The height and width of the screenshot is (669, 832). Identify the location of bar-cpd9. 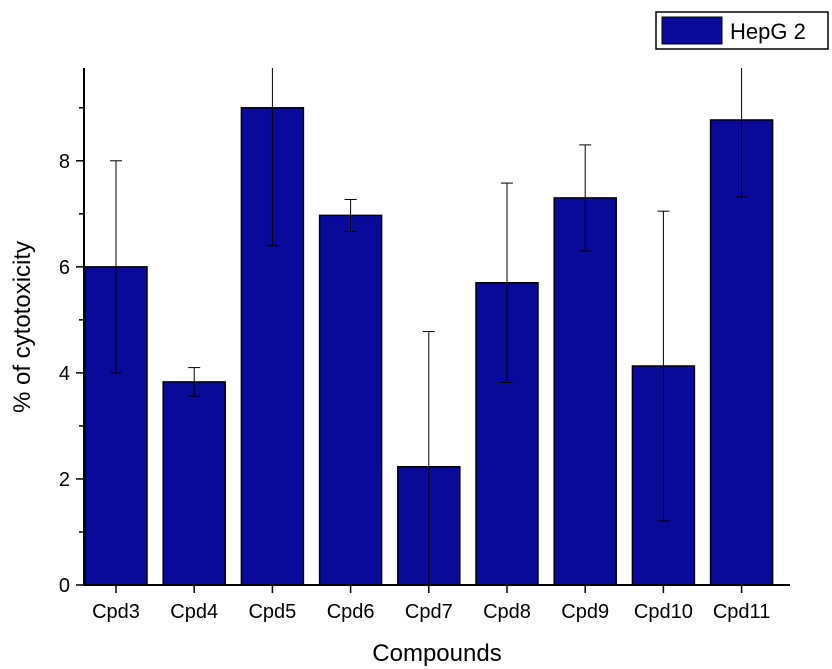
(585, 391).